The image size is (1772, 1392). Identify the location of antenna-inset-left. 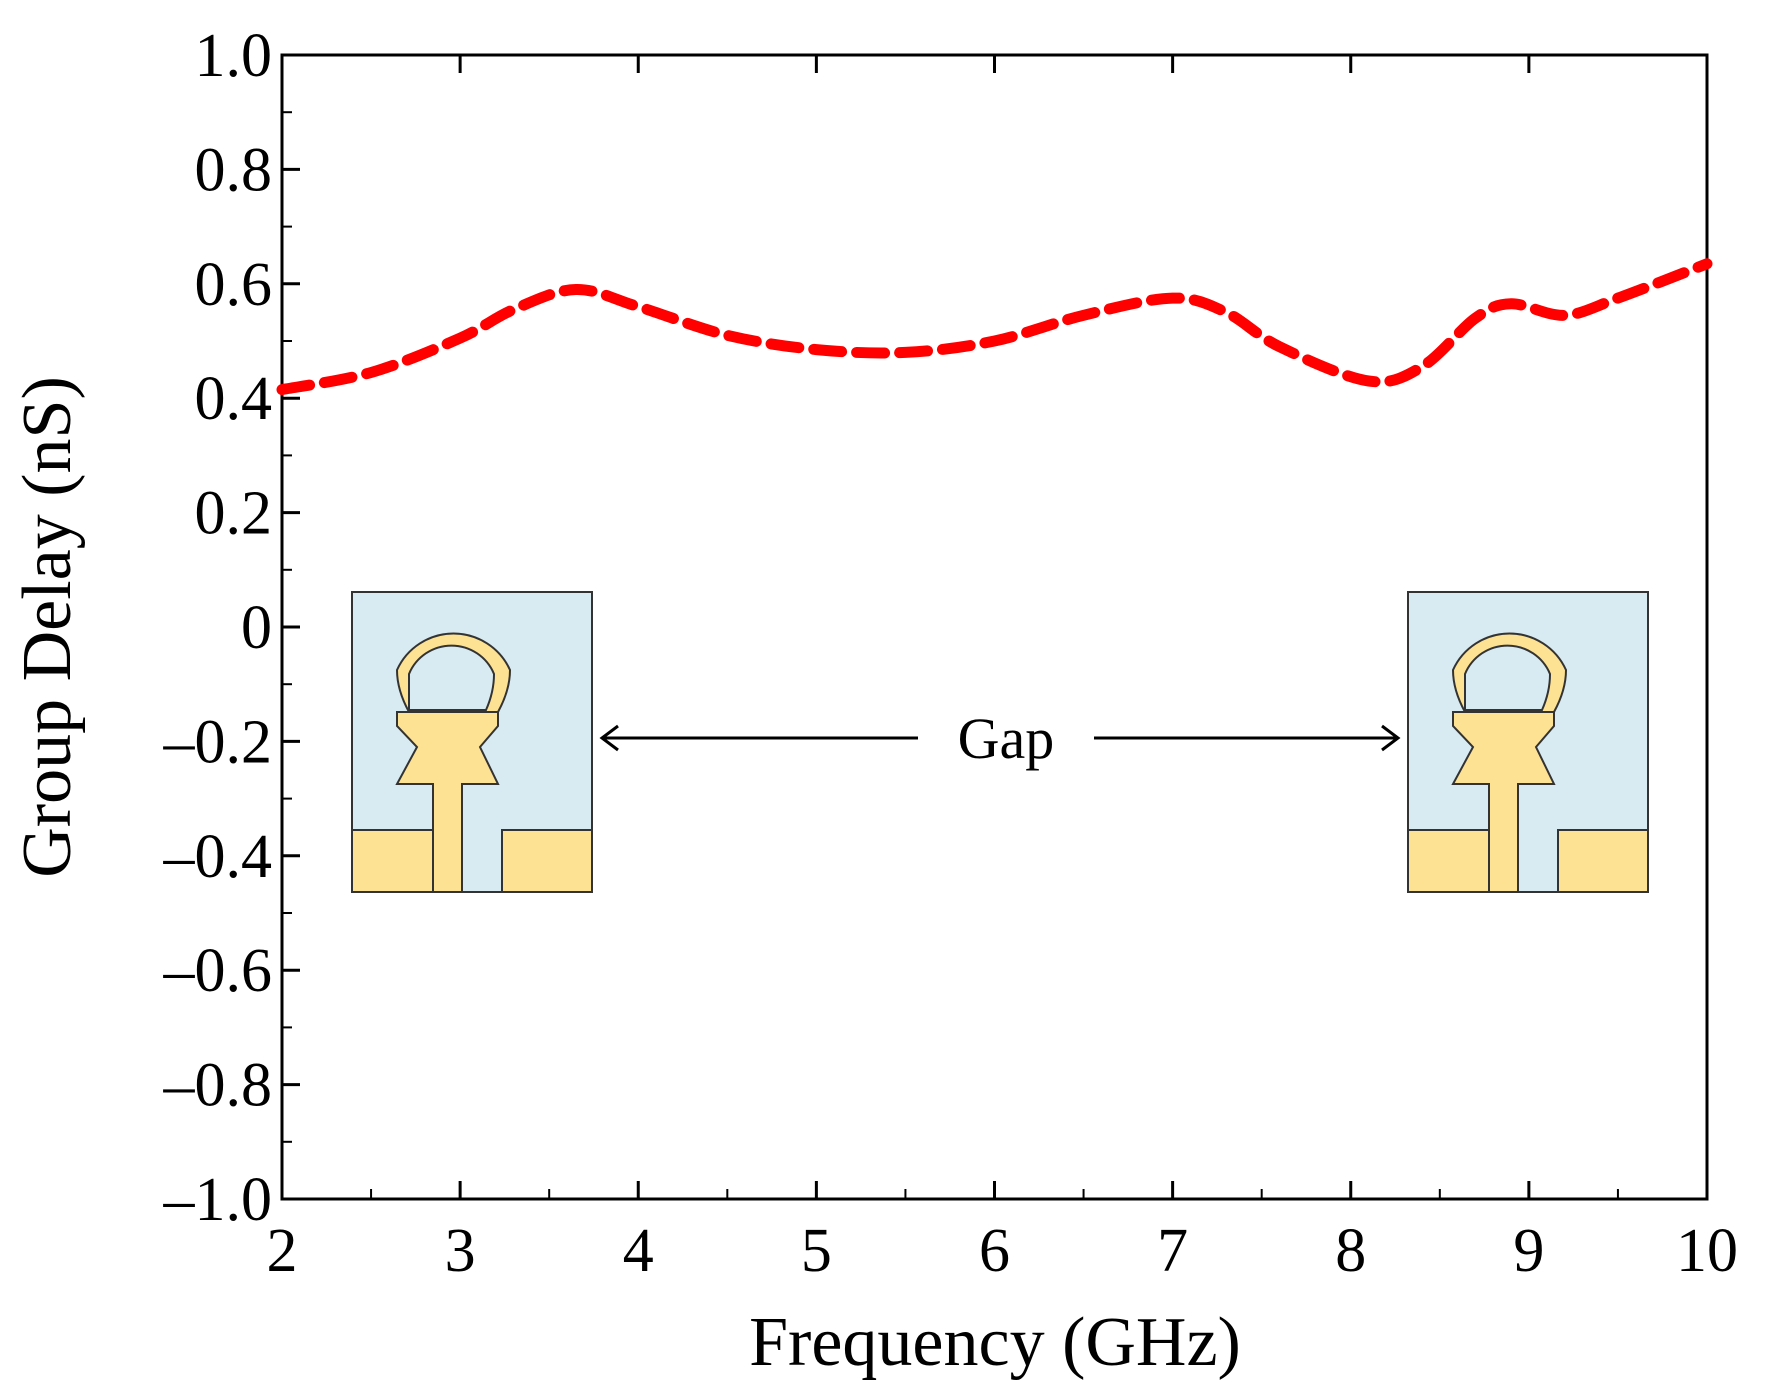
(472, 742).